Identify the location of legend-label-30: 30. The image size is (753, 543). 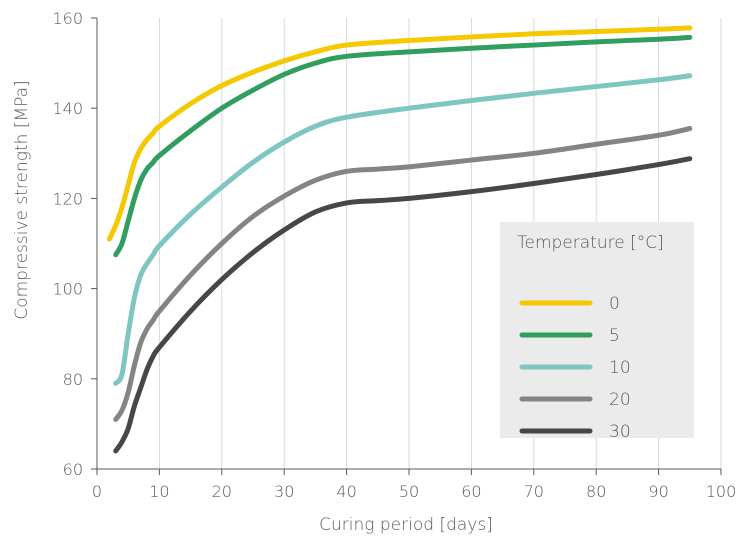
(620, 432).